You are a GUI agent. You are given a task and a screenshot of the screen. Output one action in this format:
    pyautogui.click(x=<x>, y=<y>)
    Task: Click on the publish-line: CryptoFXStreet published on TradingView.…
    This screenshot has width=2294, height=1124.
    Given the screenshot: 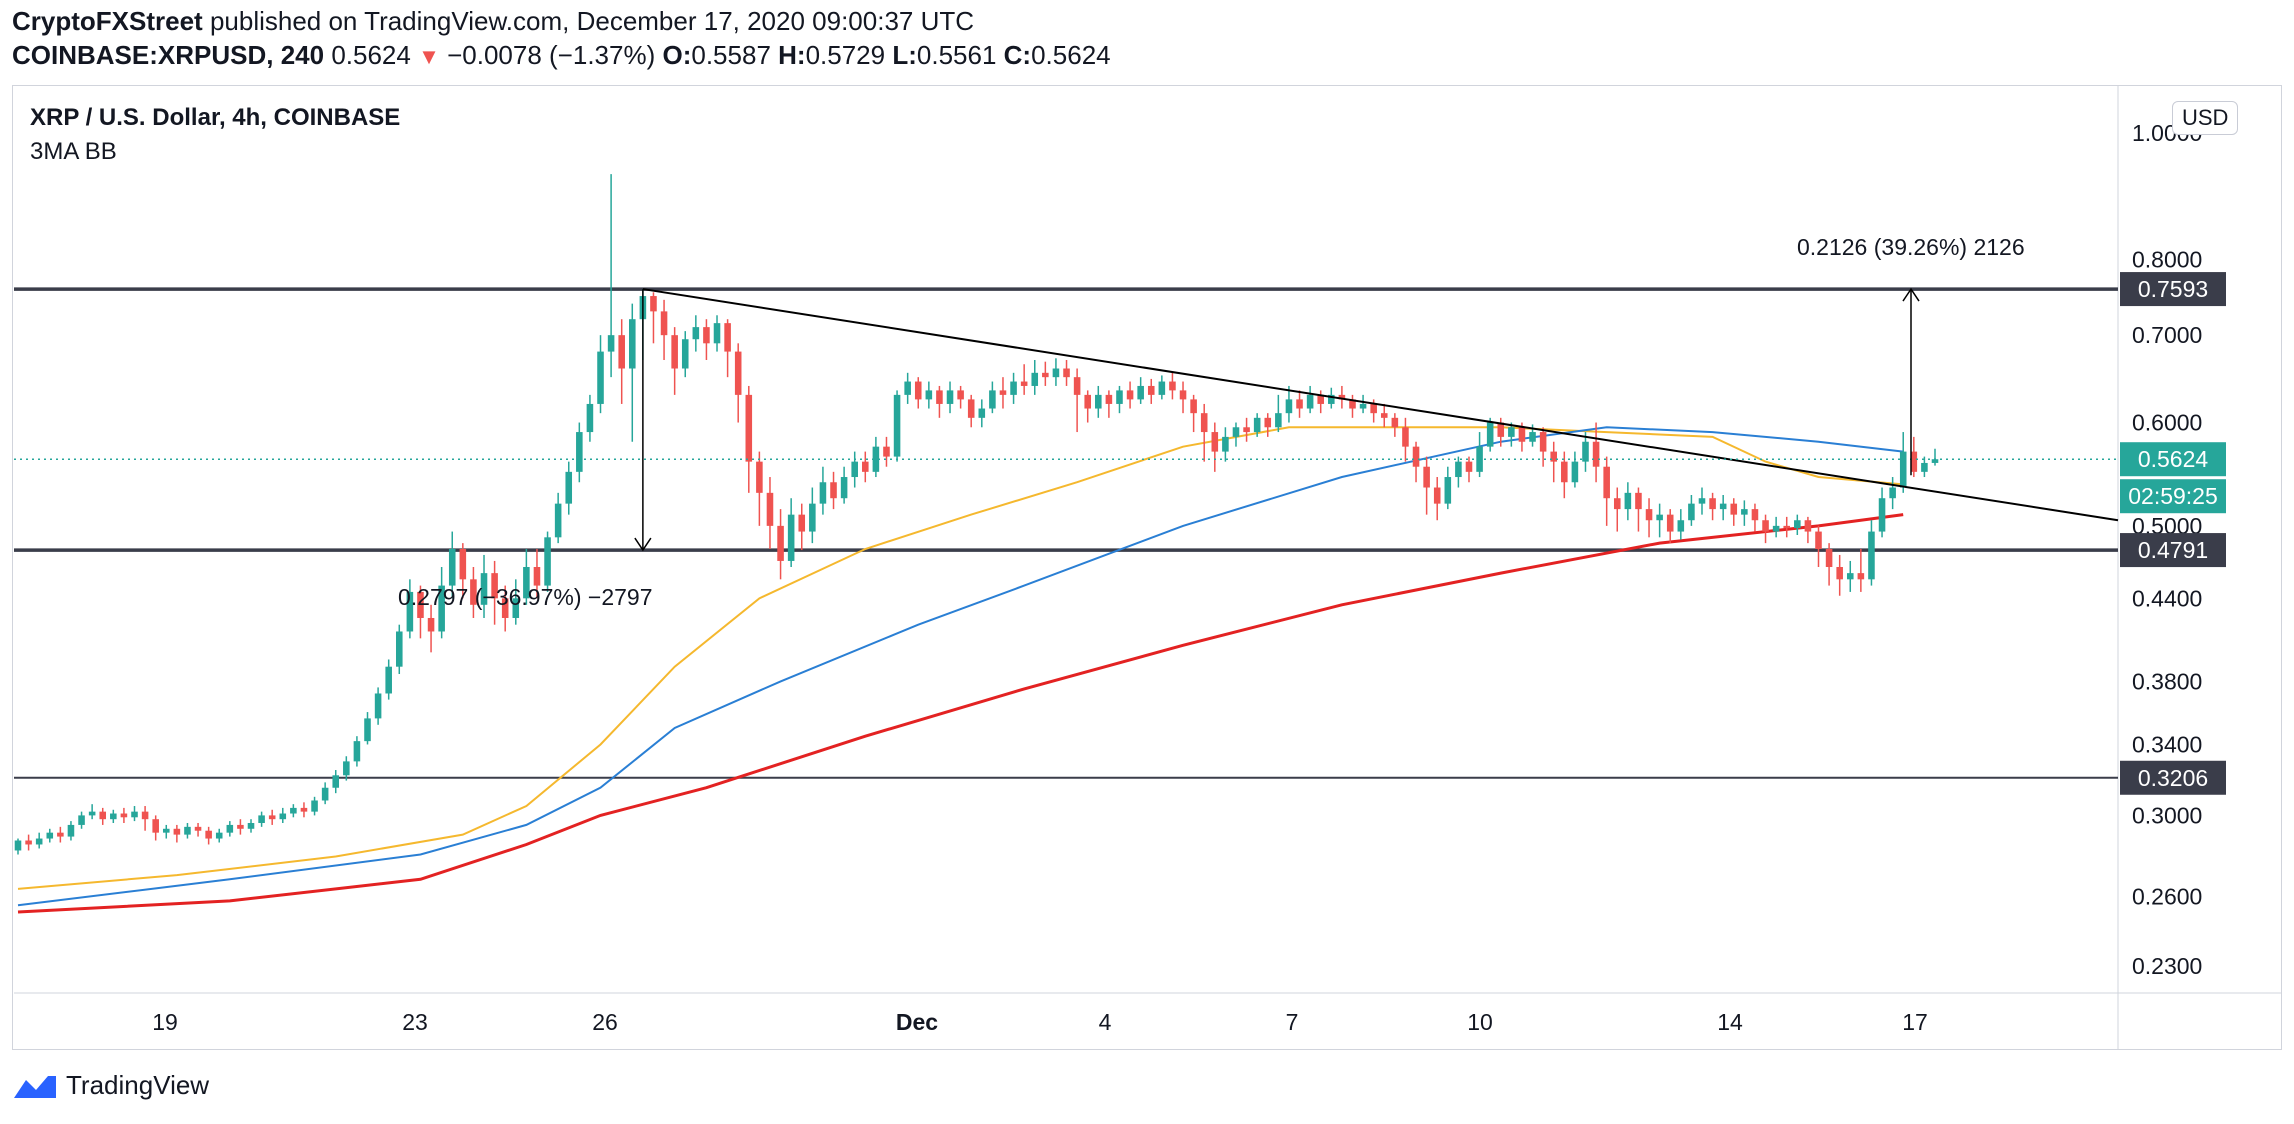 What is the action you would take?
    pyautogui.click(x=493, y=21)
    